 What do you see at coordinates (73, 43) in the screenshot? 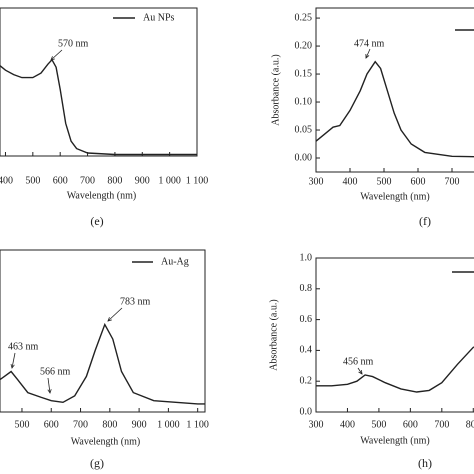
I see `peak-annotation: 570 nm` at bounding box center [73, 43].